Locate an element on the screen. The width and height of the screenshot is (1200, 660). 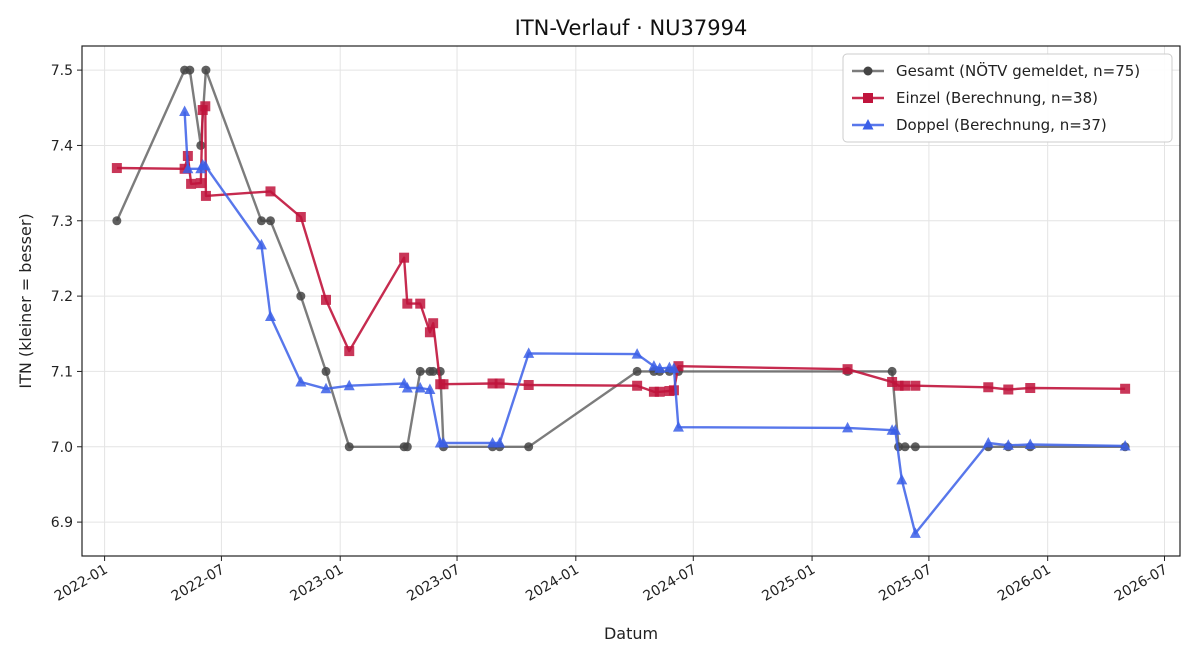
x-tick-label: 2025-01 is located at coordinates (788, 583).